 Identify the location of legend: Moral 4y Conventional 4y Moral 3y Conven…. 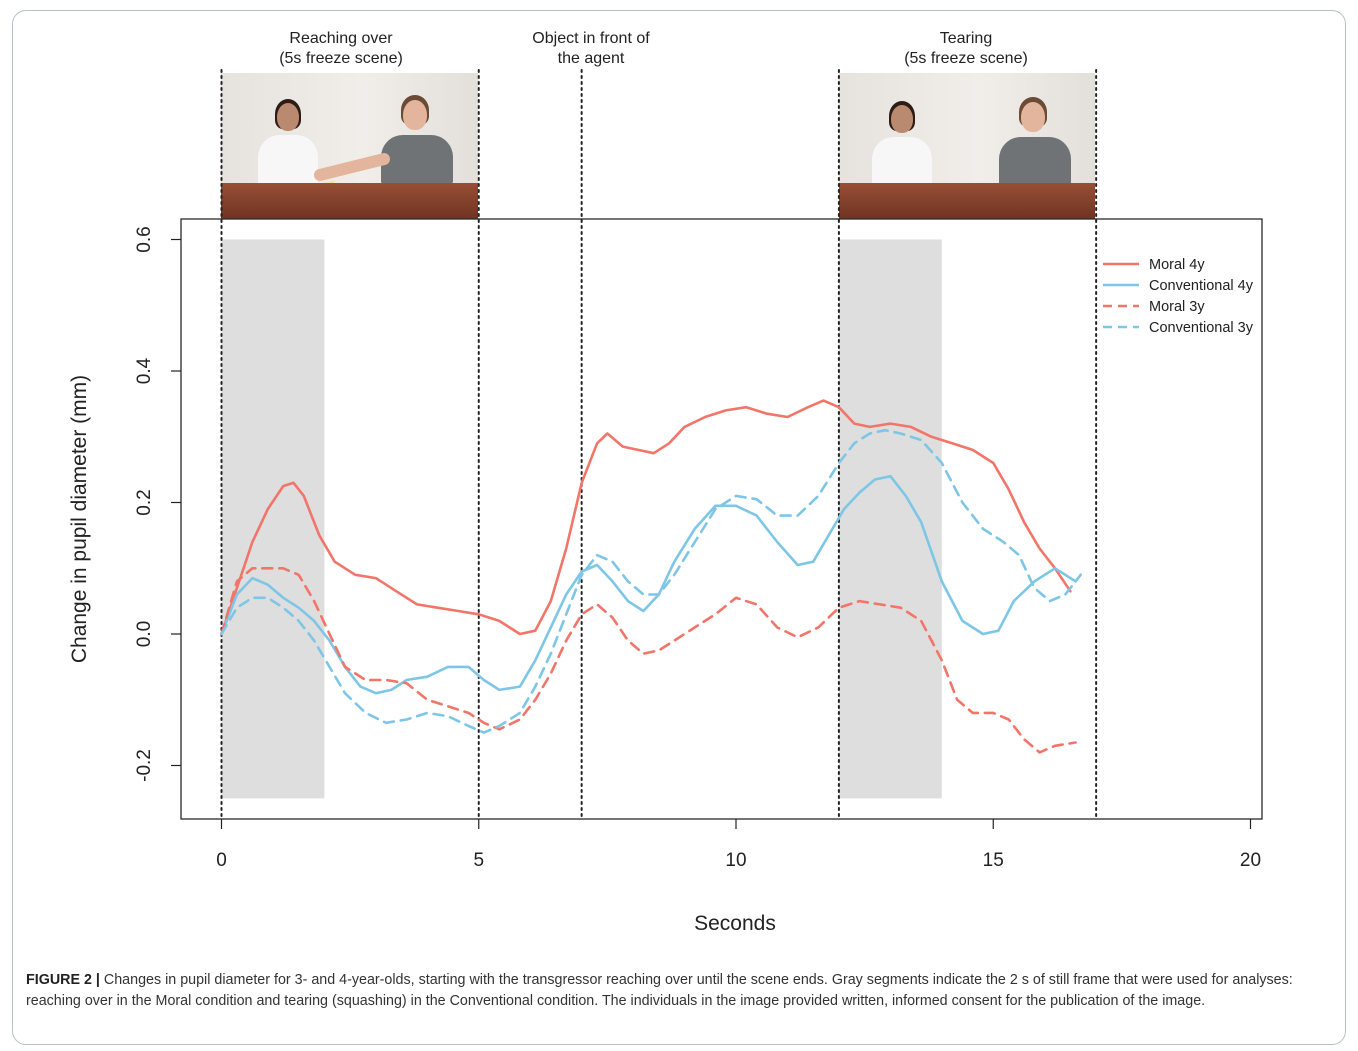
(1178, 296).